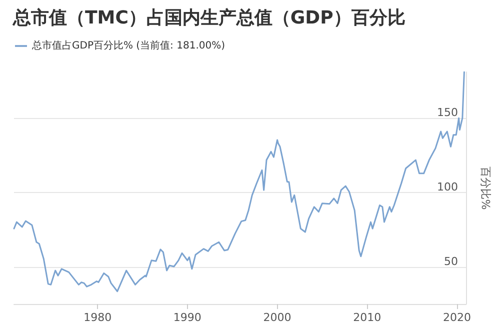  I want to click on y-tick-label: 100, so click(447, 187).